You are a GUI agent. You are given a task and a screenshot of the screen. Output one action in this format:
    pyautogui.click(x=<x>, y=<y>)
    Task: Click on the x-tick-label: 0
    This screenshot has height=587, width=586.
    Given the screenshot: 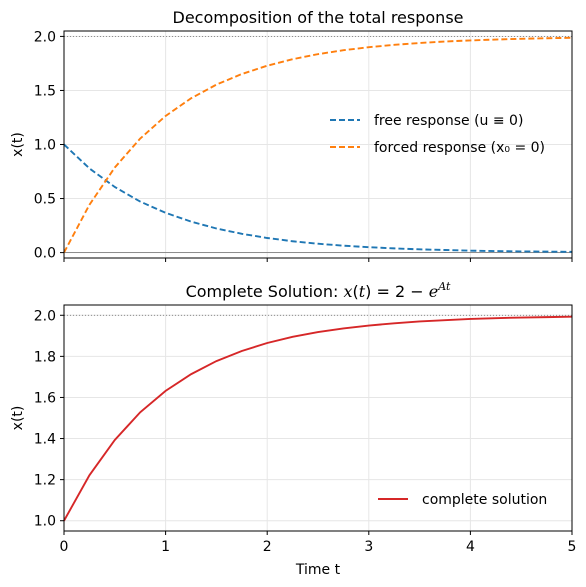 What is the action you would take?
    pyautogui.click(x=64, y=547)
    